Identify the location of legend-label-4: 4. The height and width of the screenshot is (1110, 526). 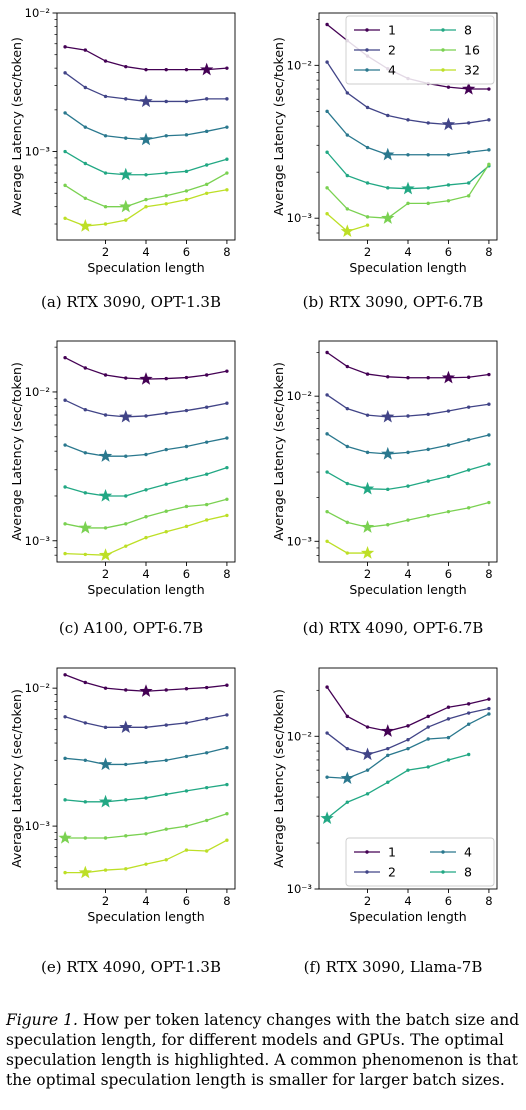
(392, 70).